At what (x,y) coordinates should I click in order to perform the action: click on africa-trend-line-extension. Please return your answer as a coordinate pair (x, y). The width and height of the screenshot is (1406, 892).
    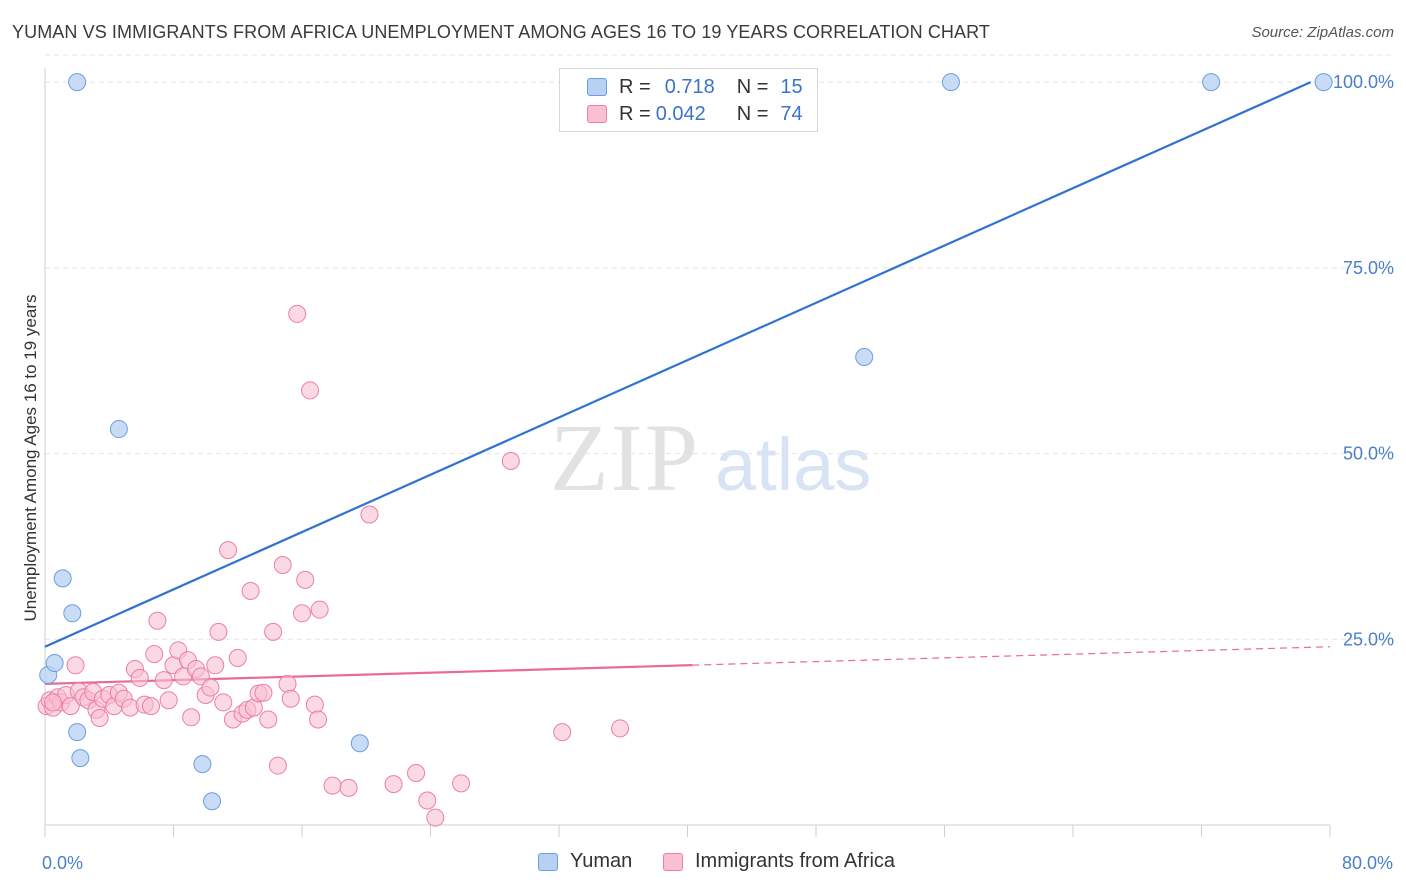
    Looking at the image, I should click on (1011, 656).